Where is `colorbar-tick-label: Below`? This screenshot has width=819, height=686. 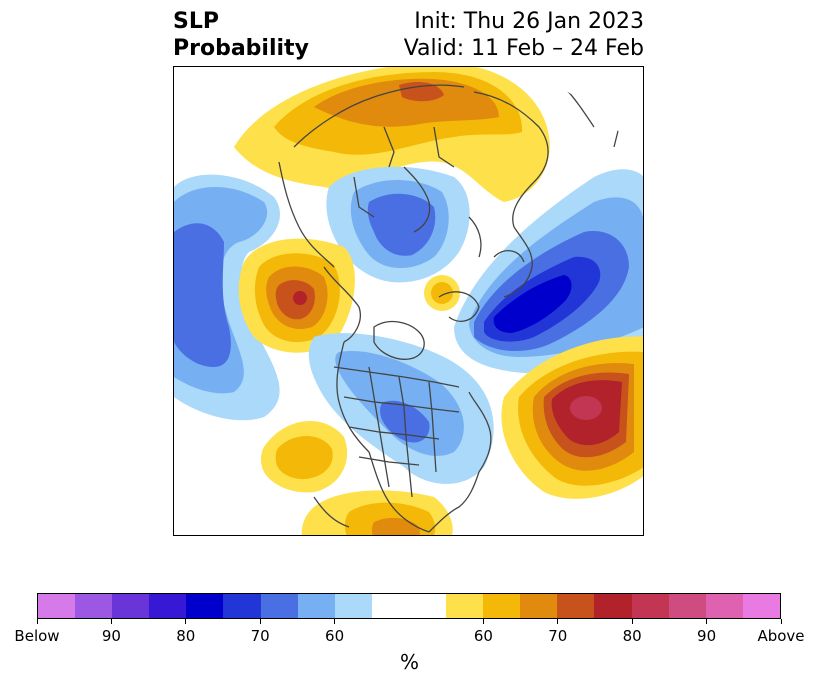 colorbar-tick-label: Below is located at coordinates (37, 636).